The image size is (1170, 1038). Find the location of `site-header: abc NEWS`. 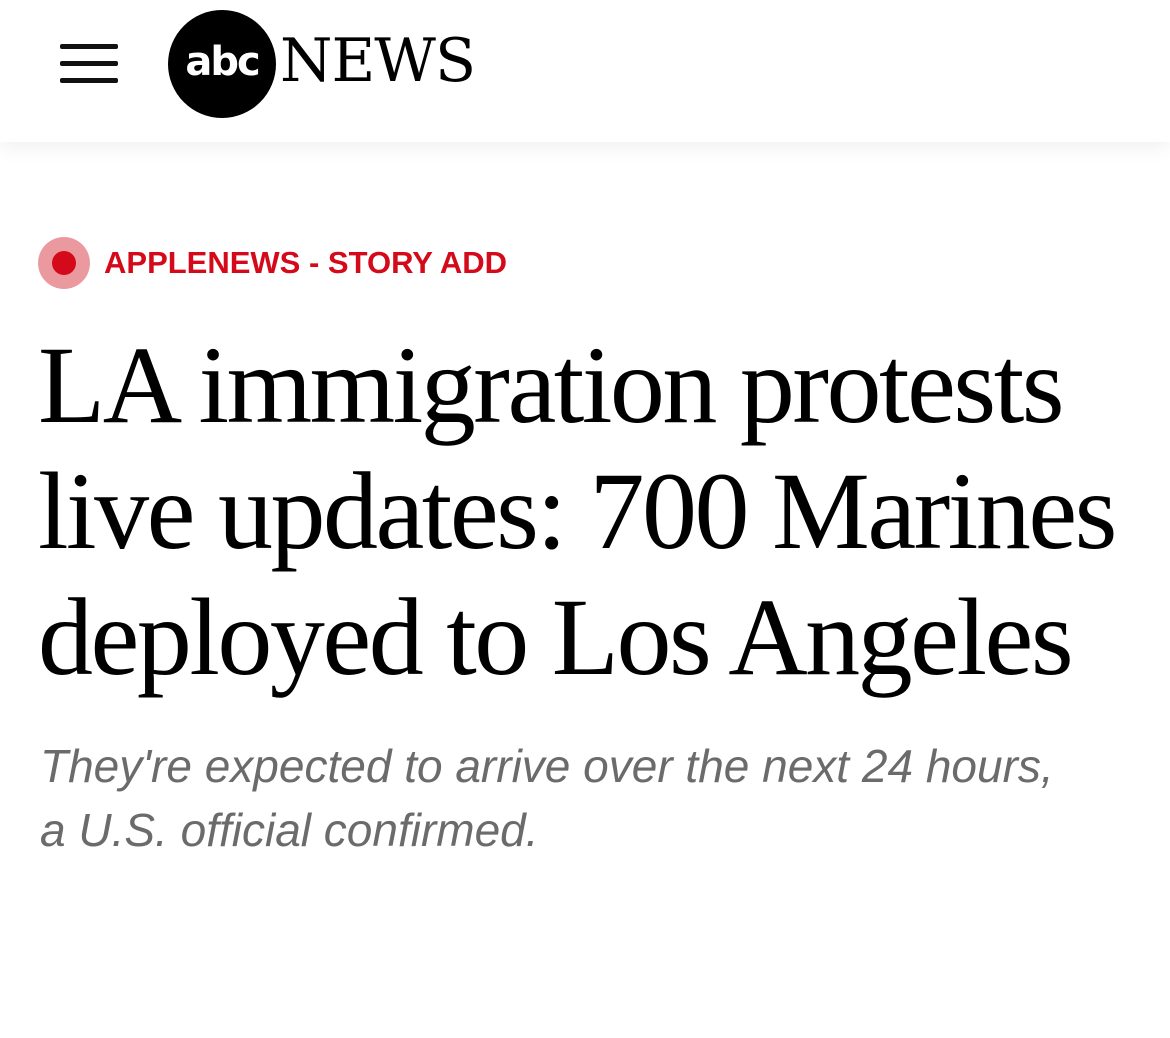

site-header: abc NEWS is located at coordinates (585, 71).